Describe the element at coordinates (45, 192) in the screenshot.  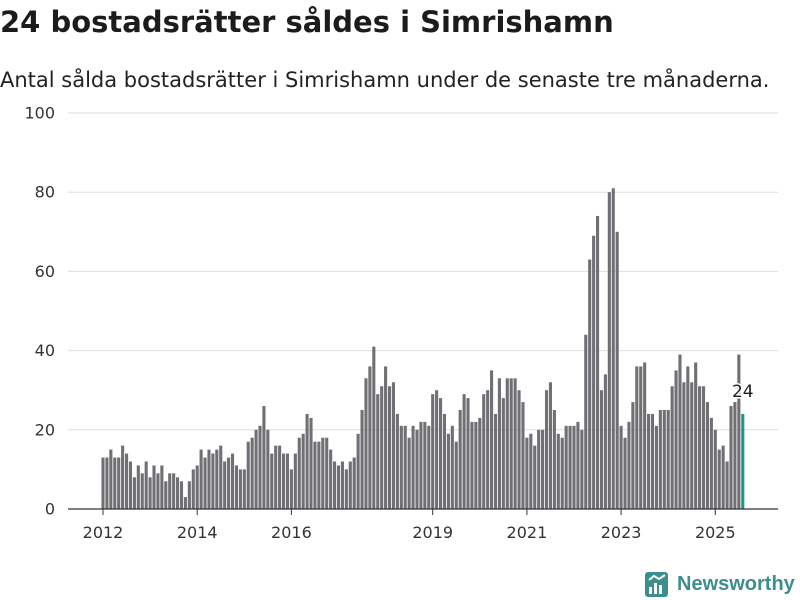
I see `y-tick-label: 80` at that location.